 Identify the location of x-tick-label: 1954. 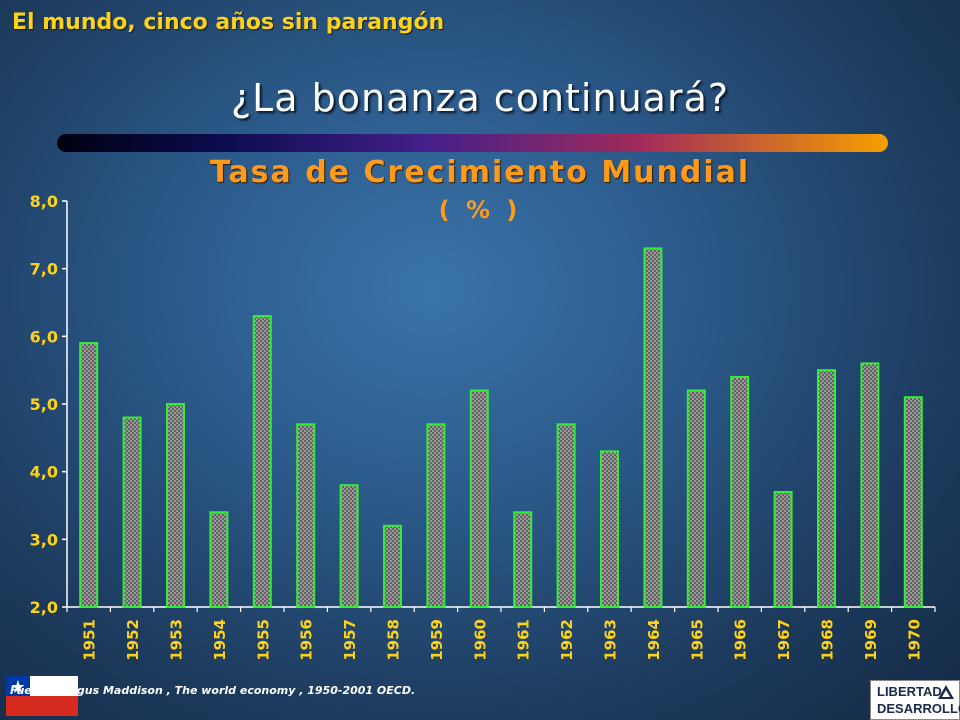
(220, 640).